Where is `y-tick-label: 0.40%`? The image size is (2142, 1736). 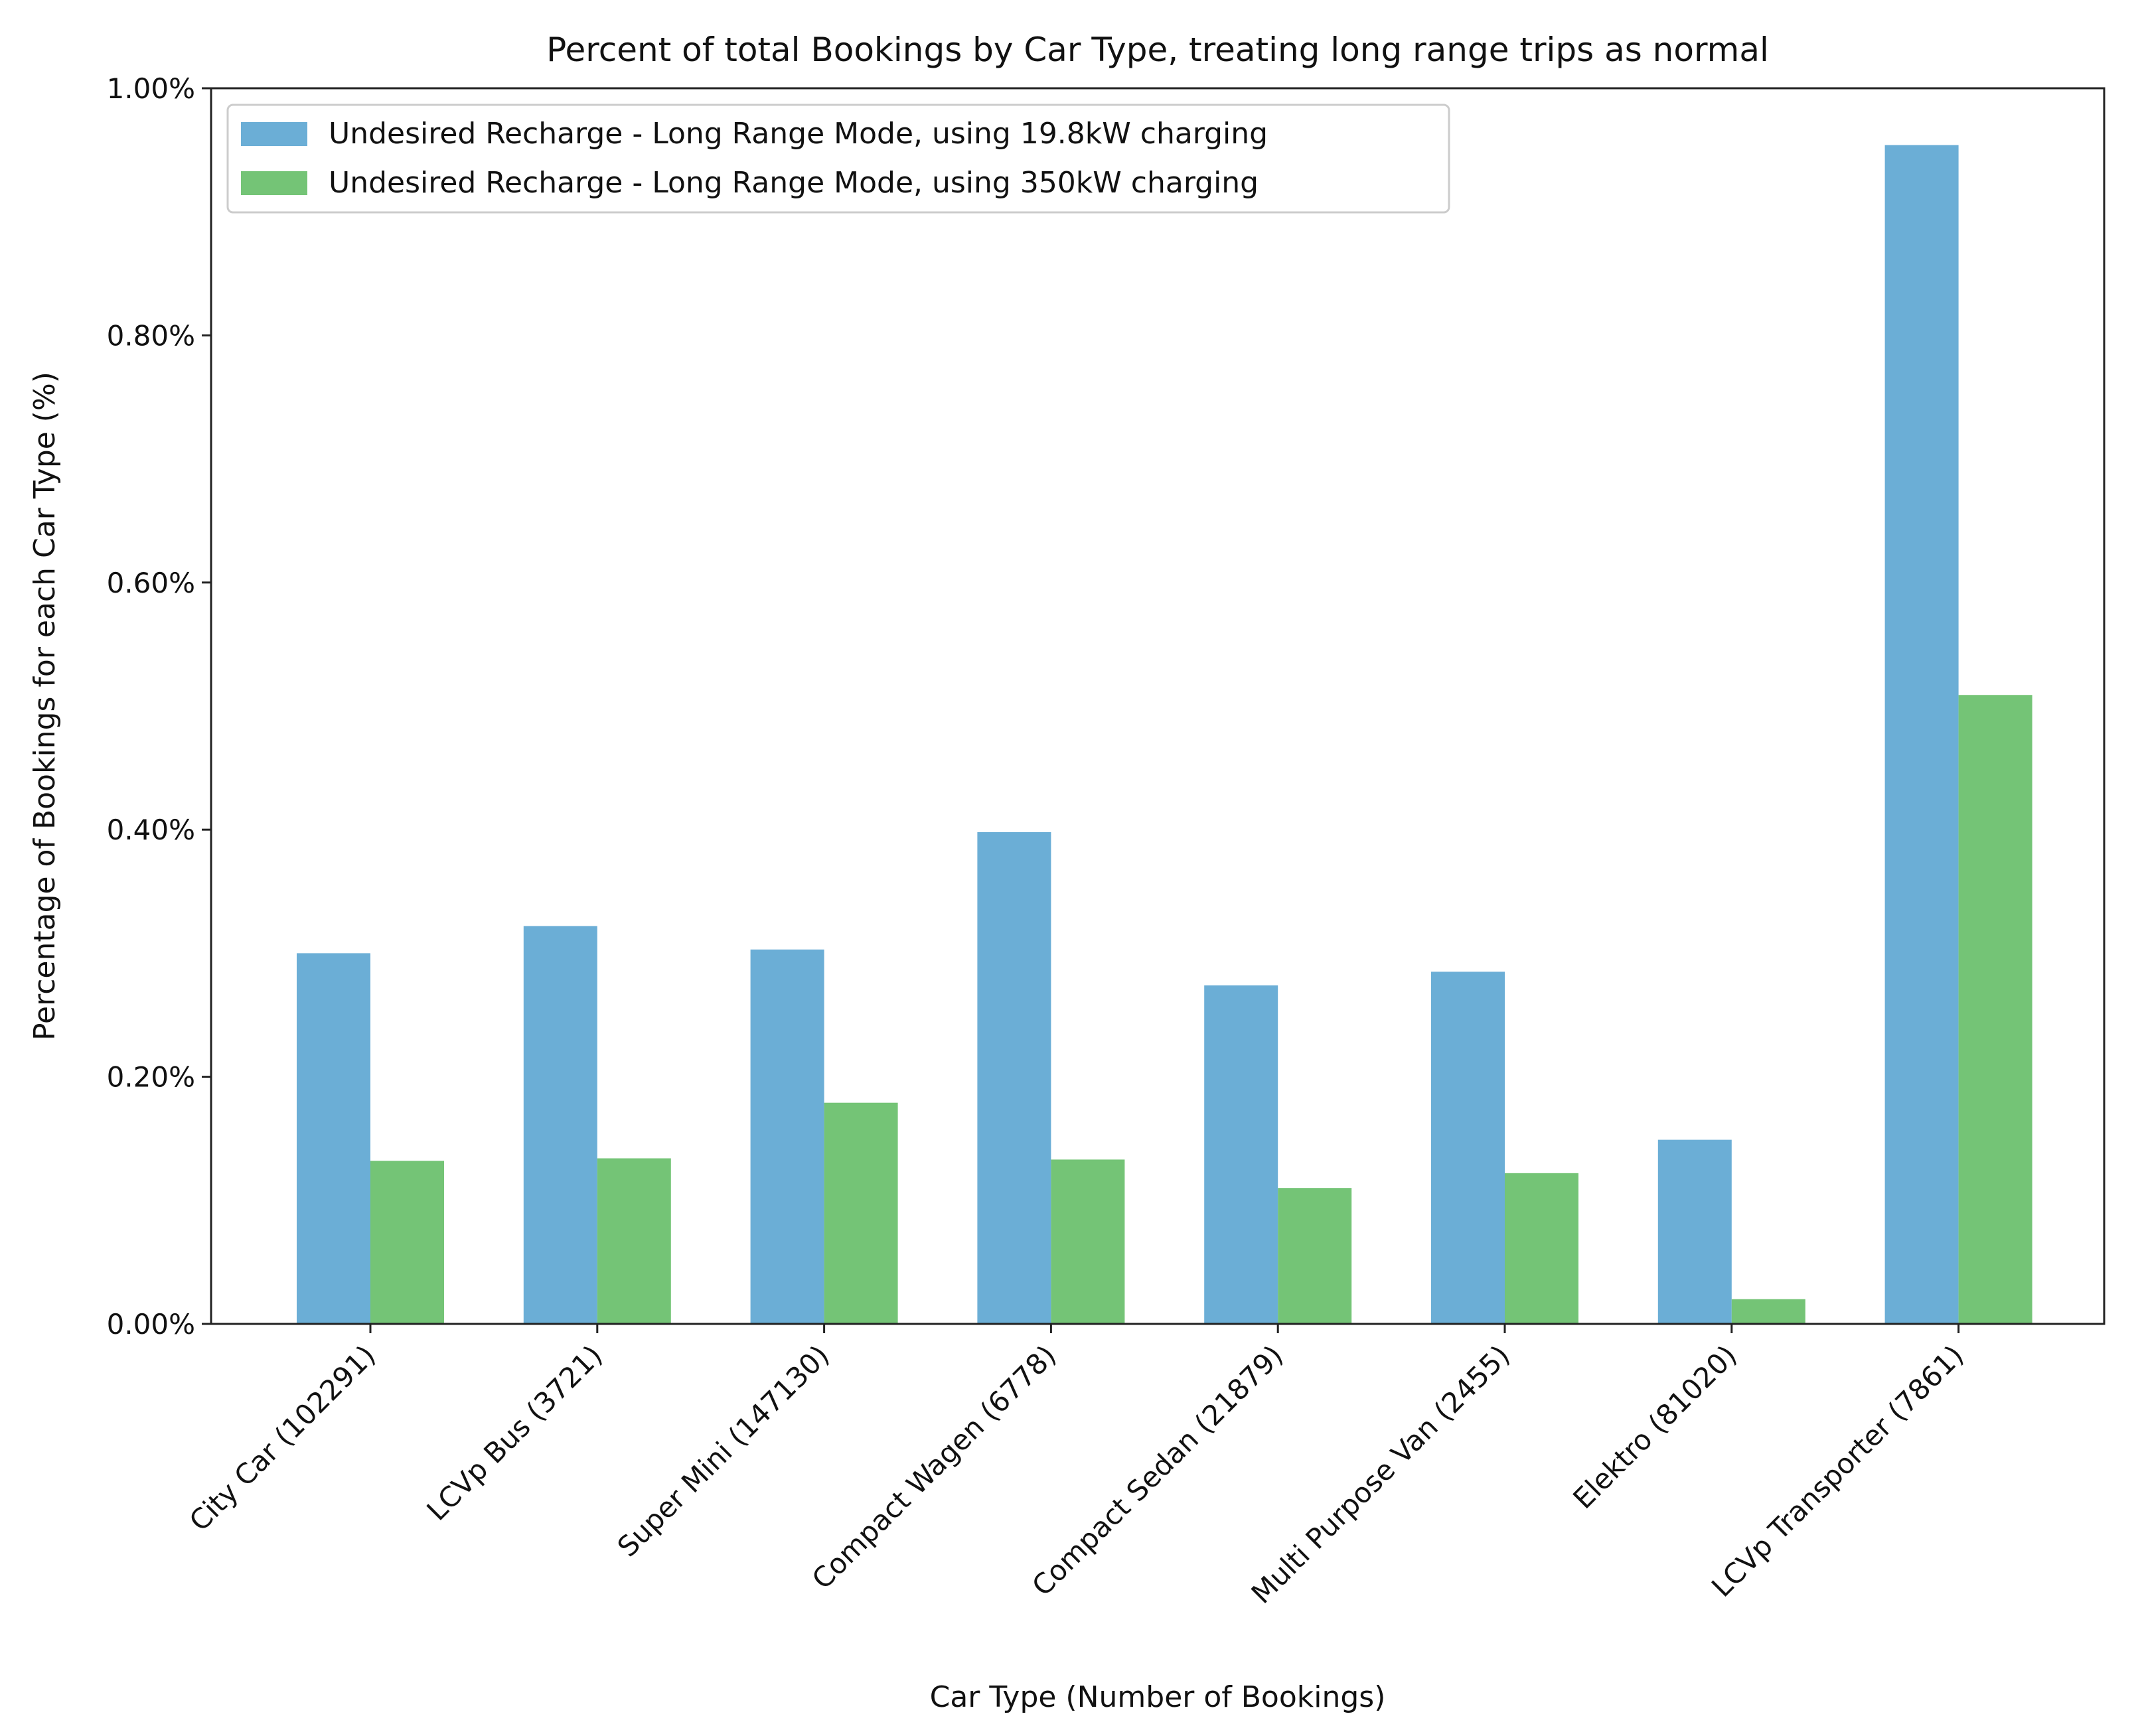 y-tick-label: 0.40% is located at coordinates (151, 830).